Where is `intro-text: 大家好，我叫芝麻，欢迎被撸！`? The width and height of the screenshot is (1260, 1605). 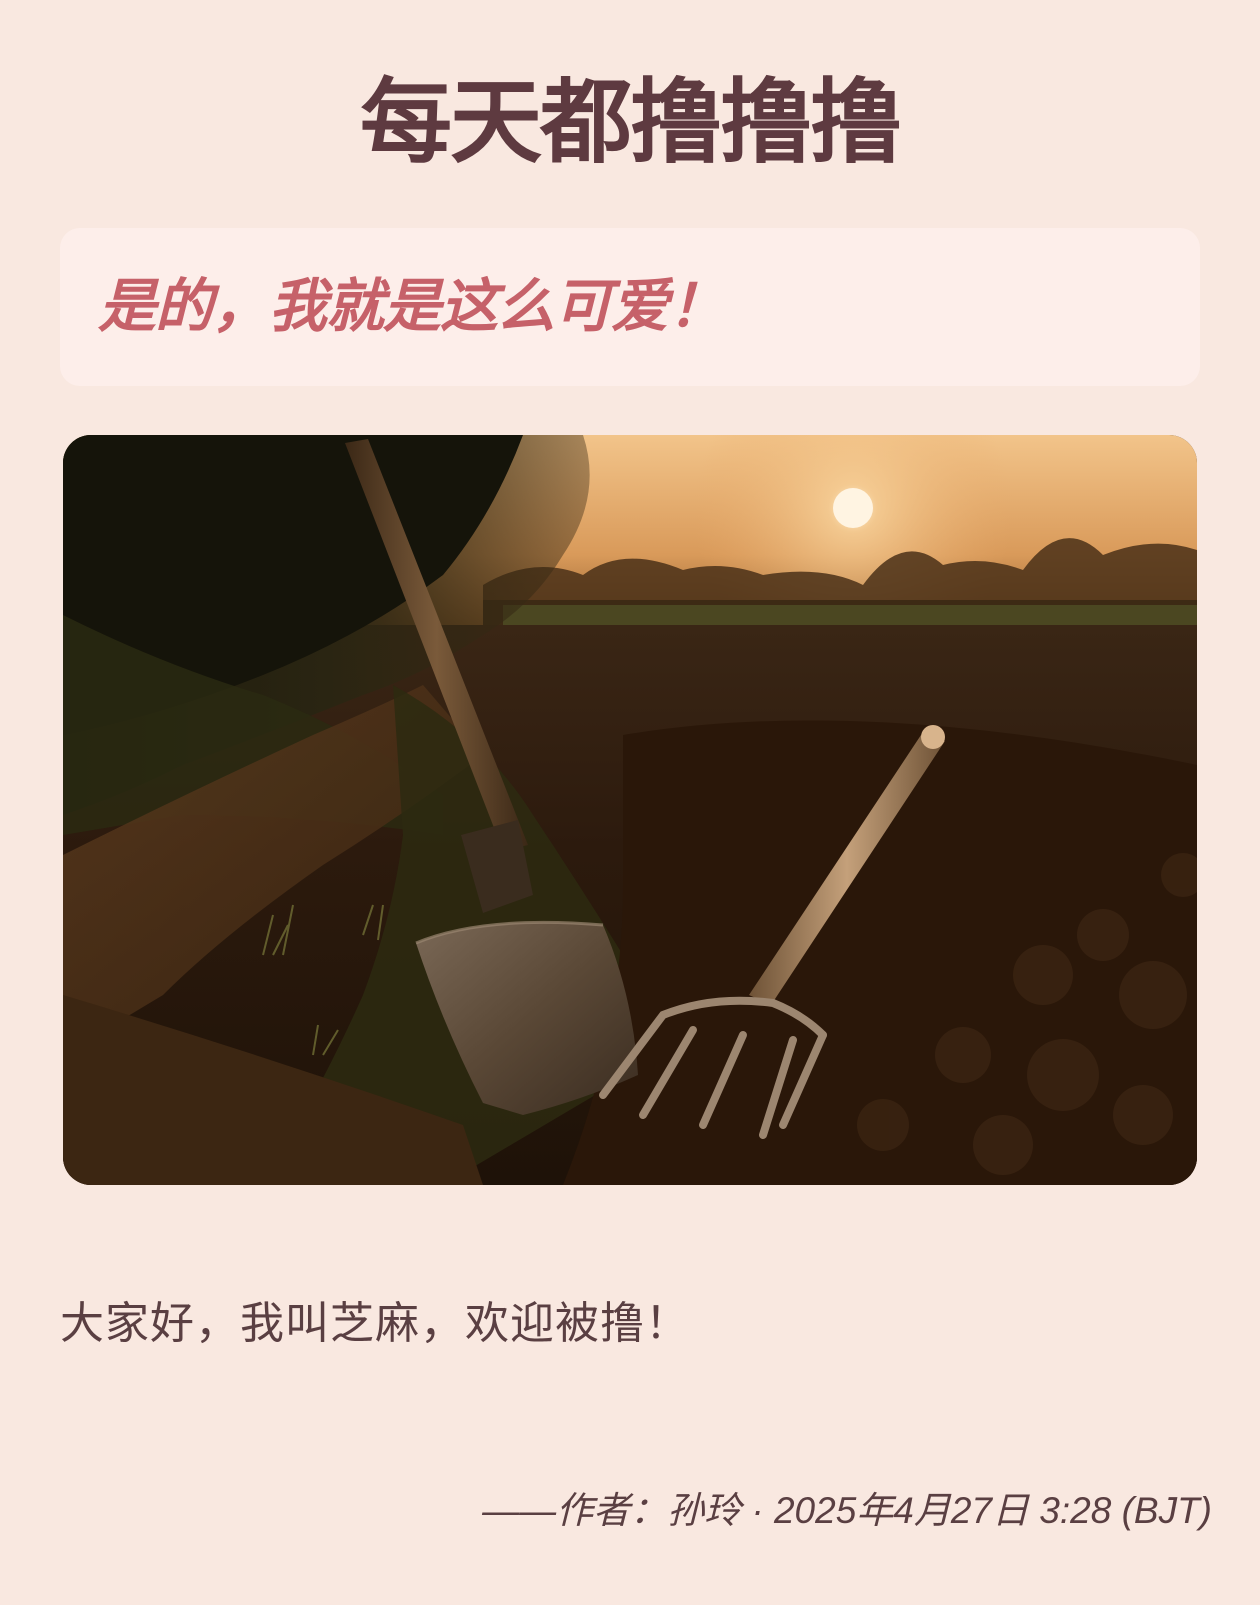
intro-text: 大家好，我叫芝麻，欢迎被撸！ is located at coordinates (375, 1323).